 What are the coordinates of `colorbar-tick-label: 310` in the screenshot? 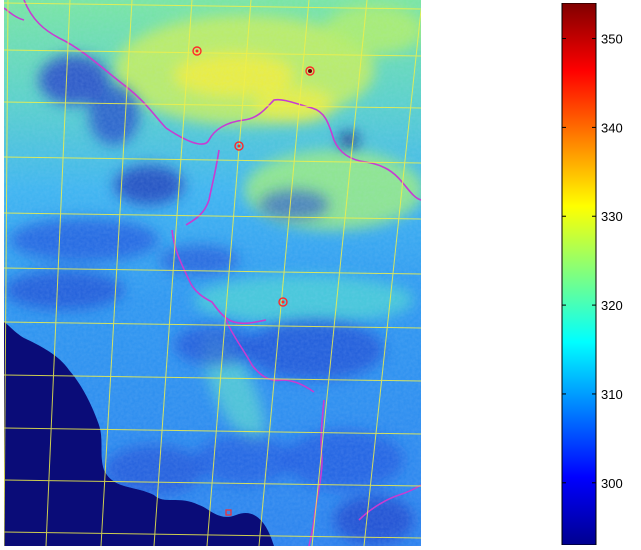 It's located at (612, 394).